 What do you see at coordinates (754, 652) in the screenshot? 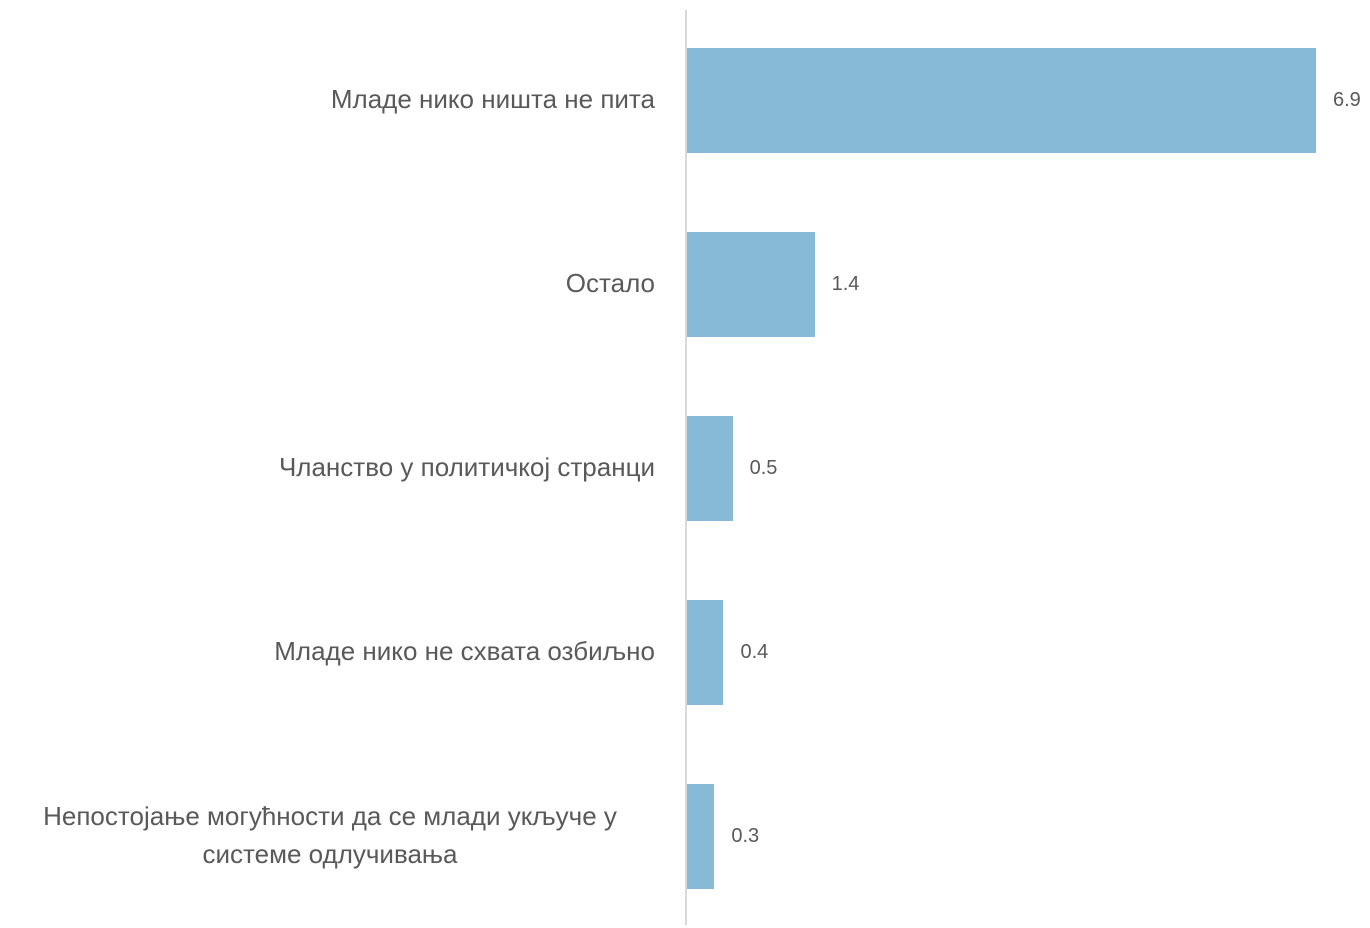
I see `value-label: 0.4` at bounding box center [754, 652].